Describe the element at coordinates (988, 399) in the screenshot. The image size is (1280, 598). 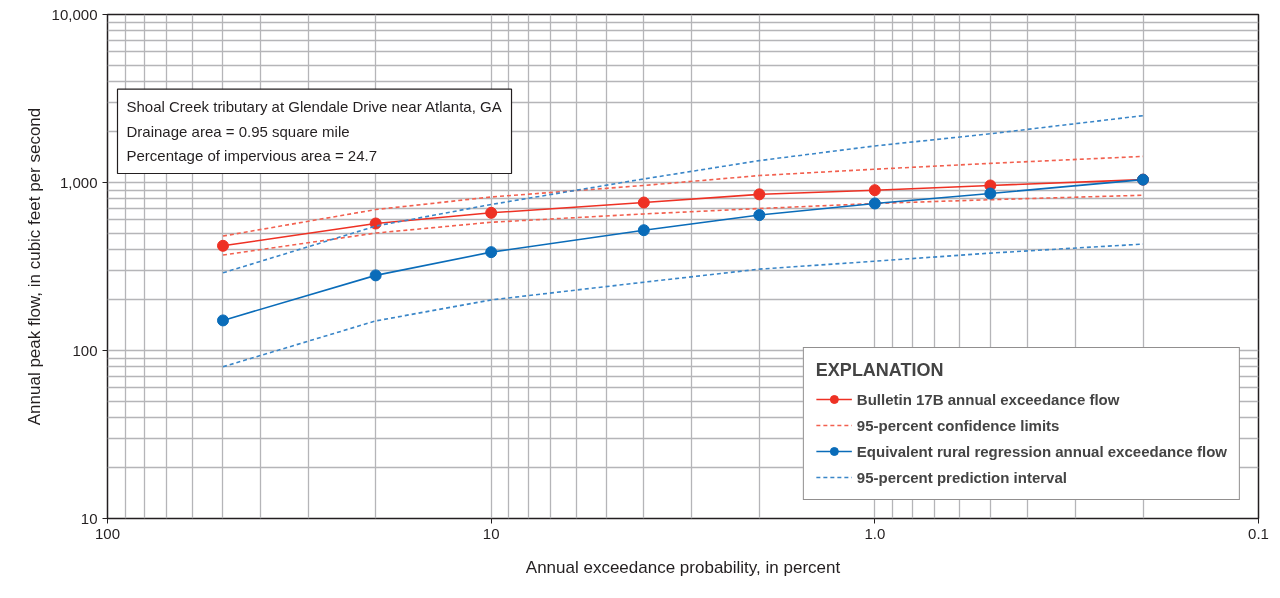
I see `legend-label: Bulletin 17B annual exceedance flow` at that location.